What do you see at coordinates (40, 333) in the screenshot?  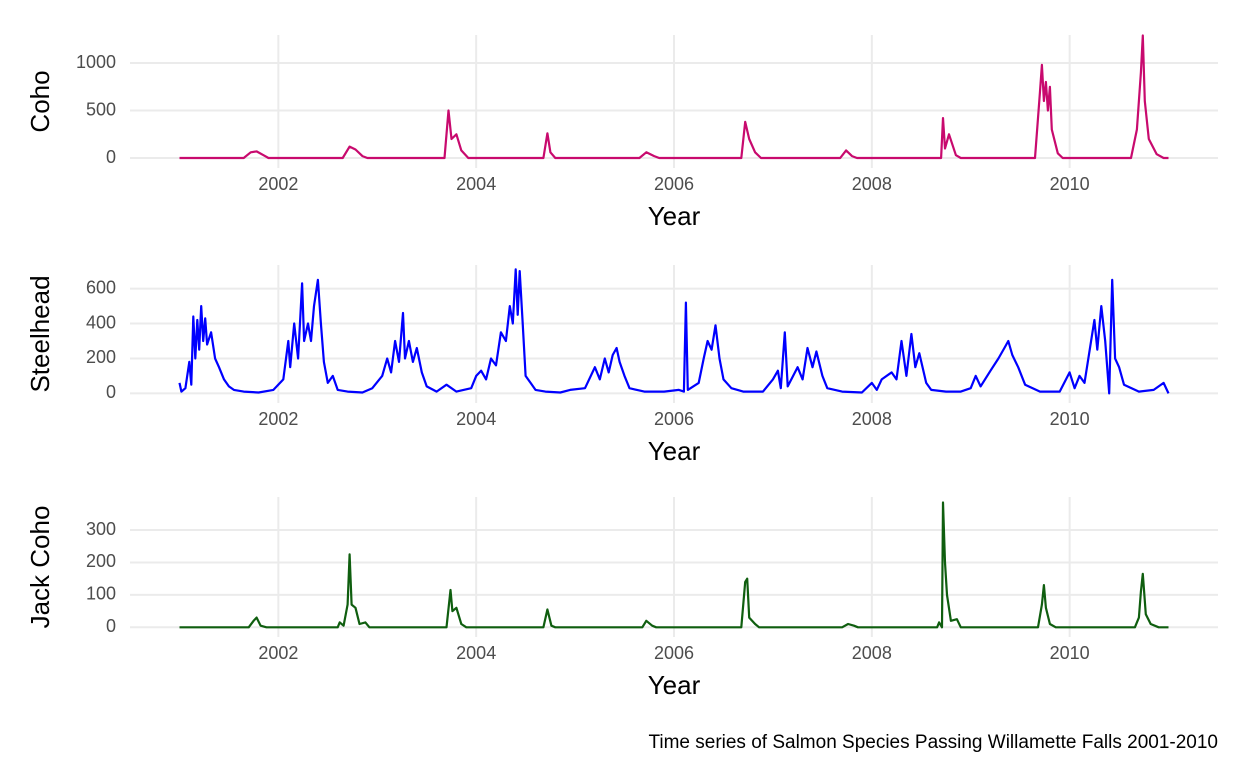 I see `y-axis-title: Steelhead` at bounding box center [40, 333].